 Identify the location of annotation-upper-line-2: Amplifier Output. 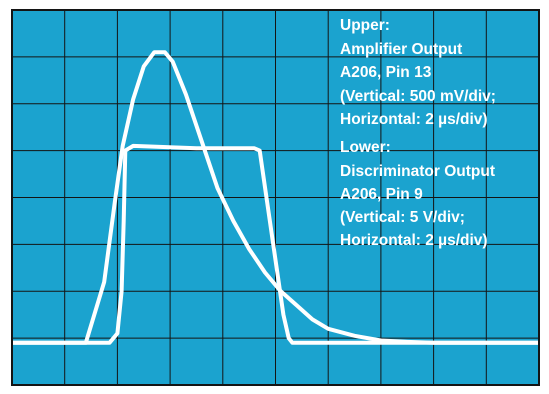
(401, 49).